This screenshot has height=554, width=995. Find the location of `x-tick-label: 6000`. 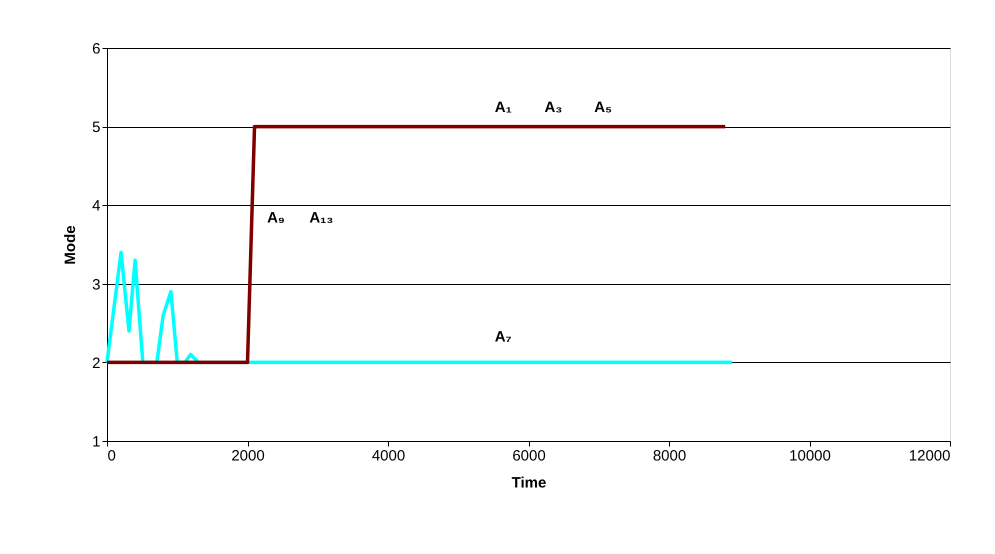

x-tick-label: 6000 is located at coordinates (529, 456).